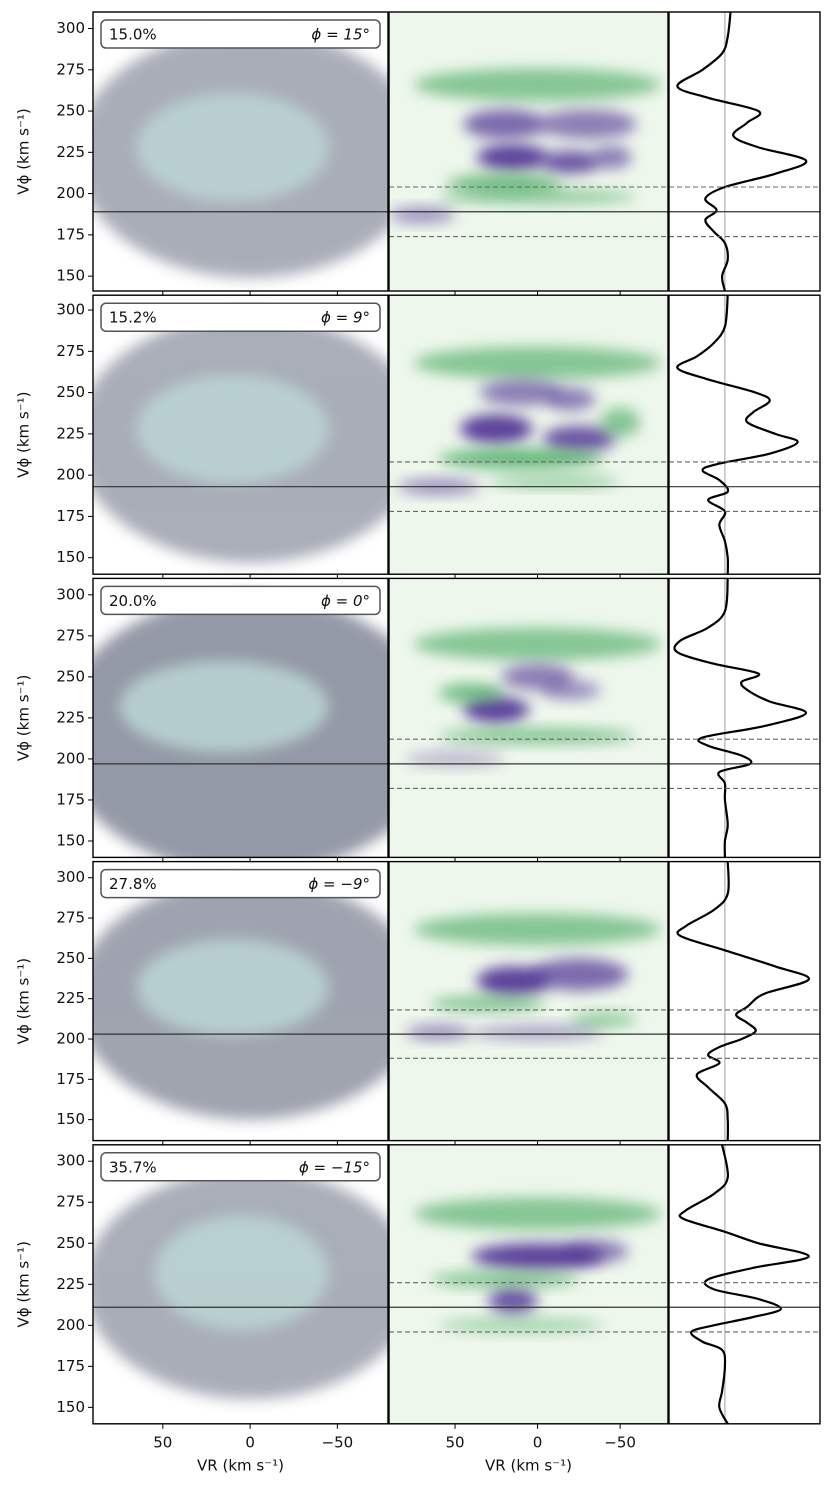 This screenshot has height=1496, width=831. I want to click on phi-label: ϕ = −15°, so click(334, 1167).